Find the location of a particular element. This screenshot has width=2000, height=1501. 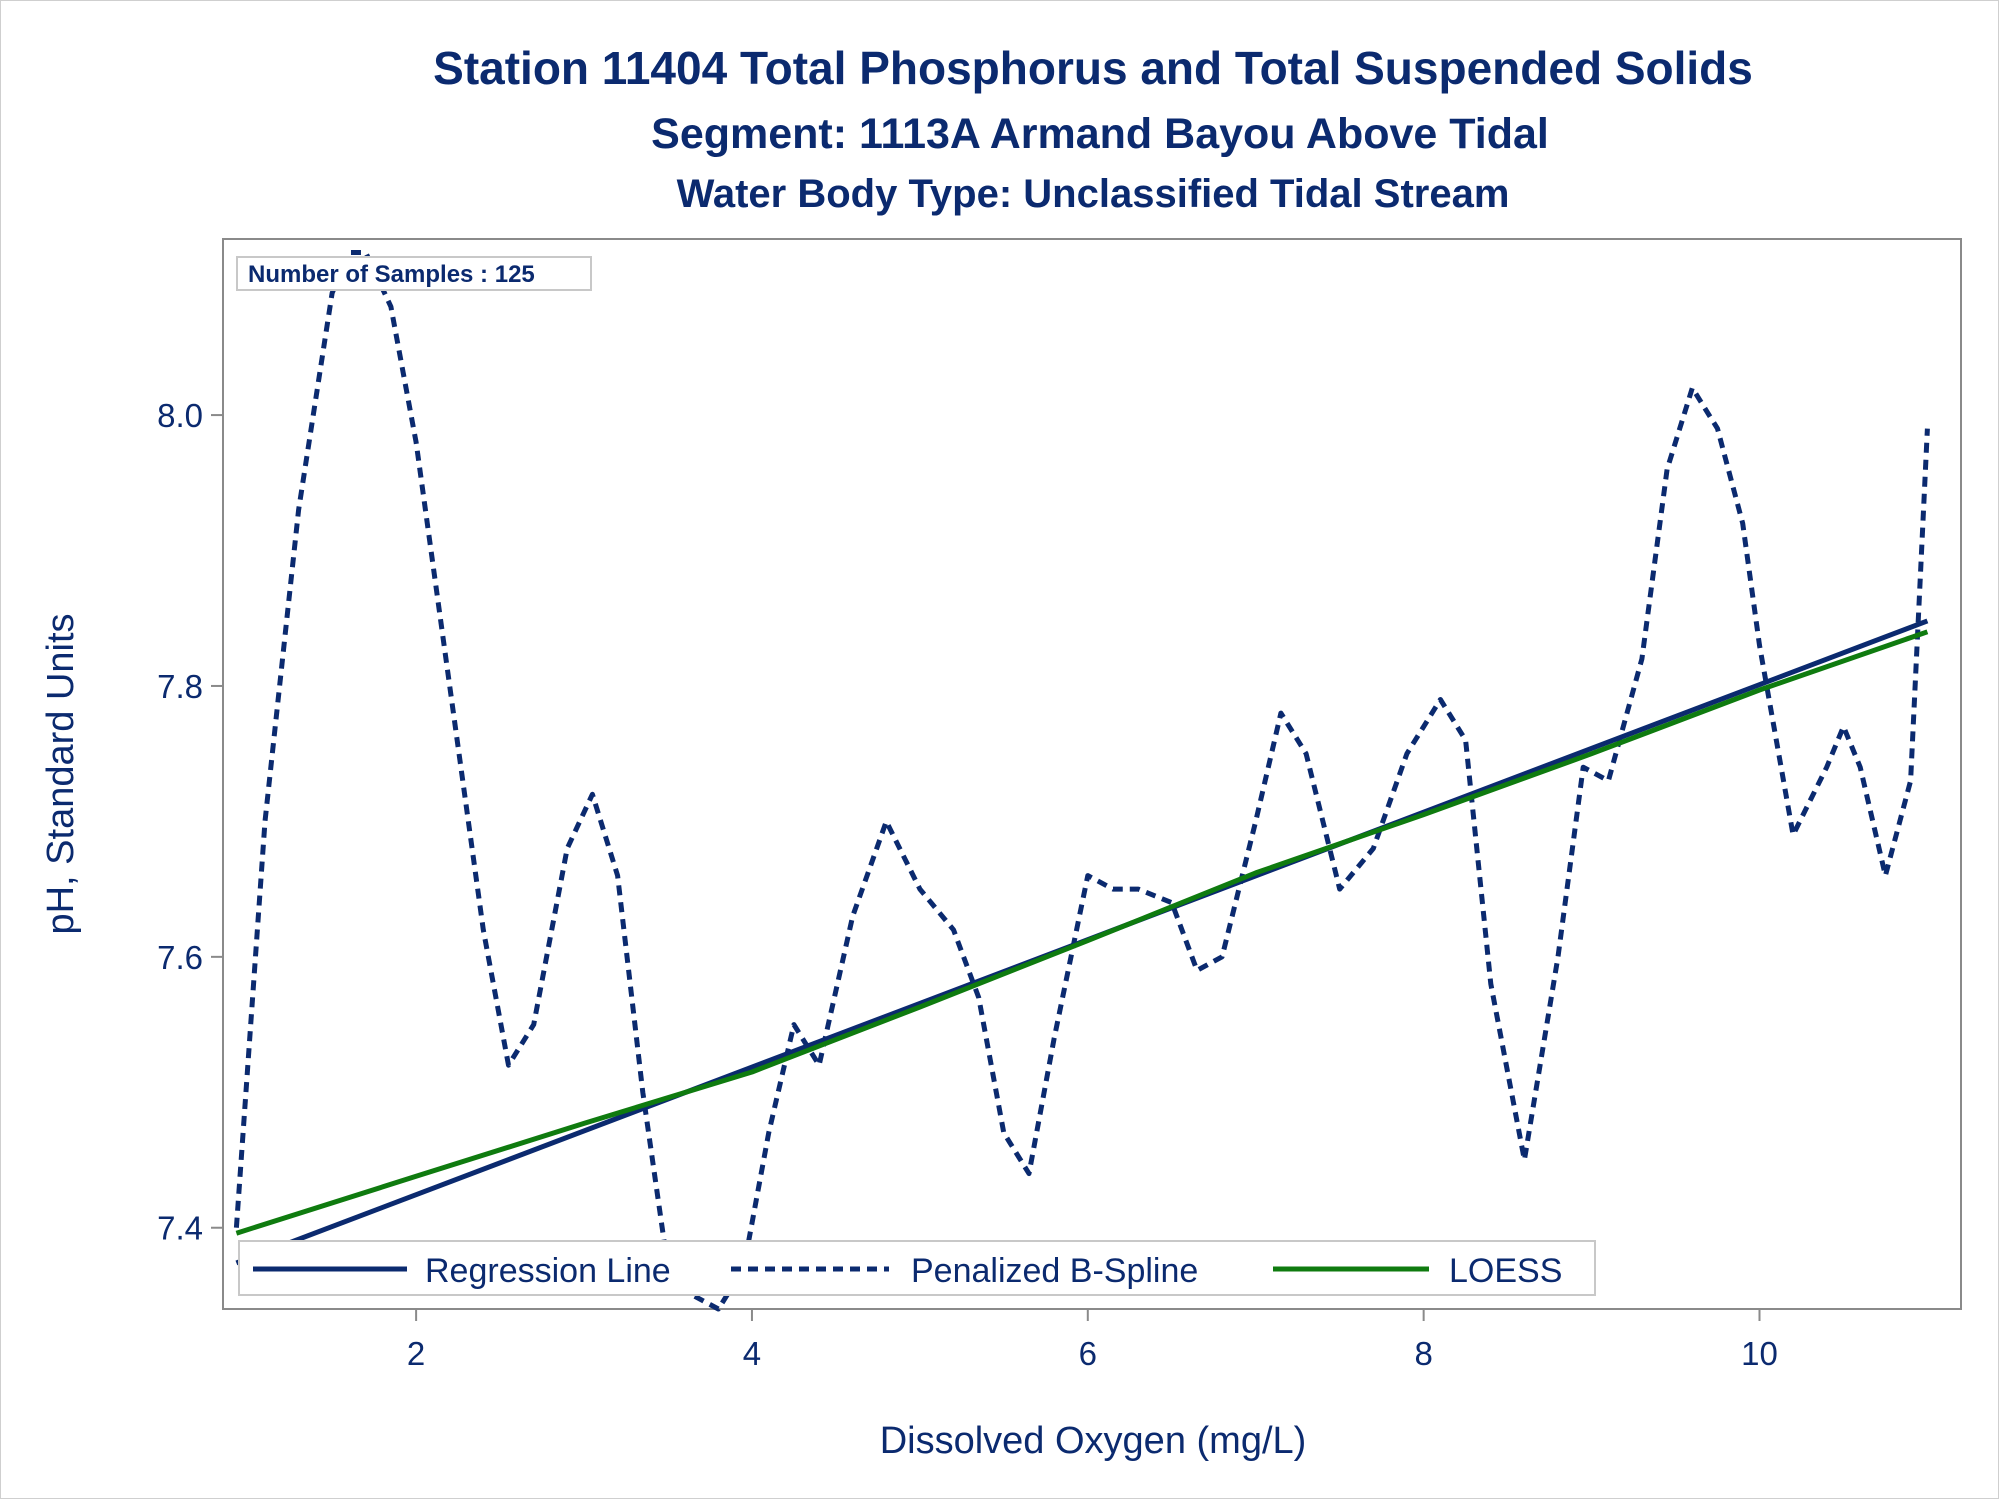

y-tick-label: 7.8 is located at coordinates (180, 686).